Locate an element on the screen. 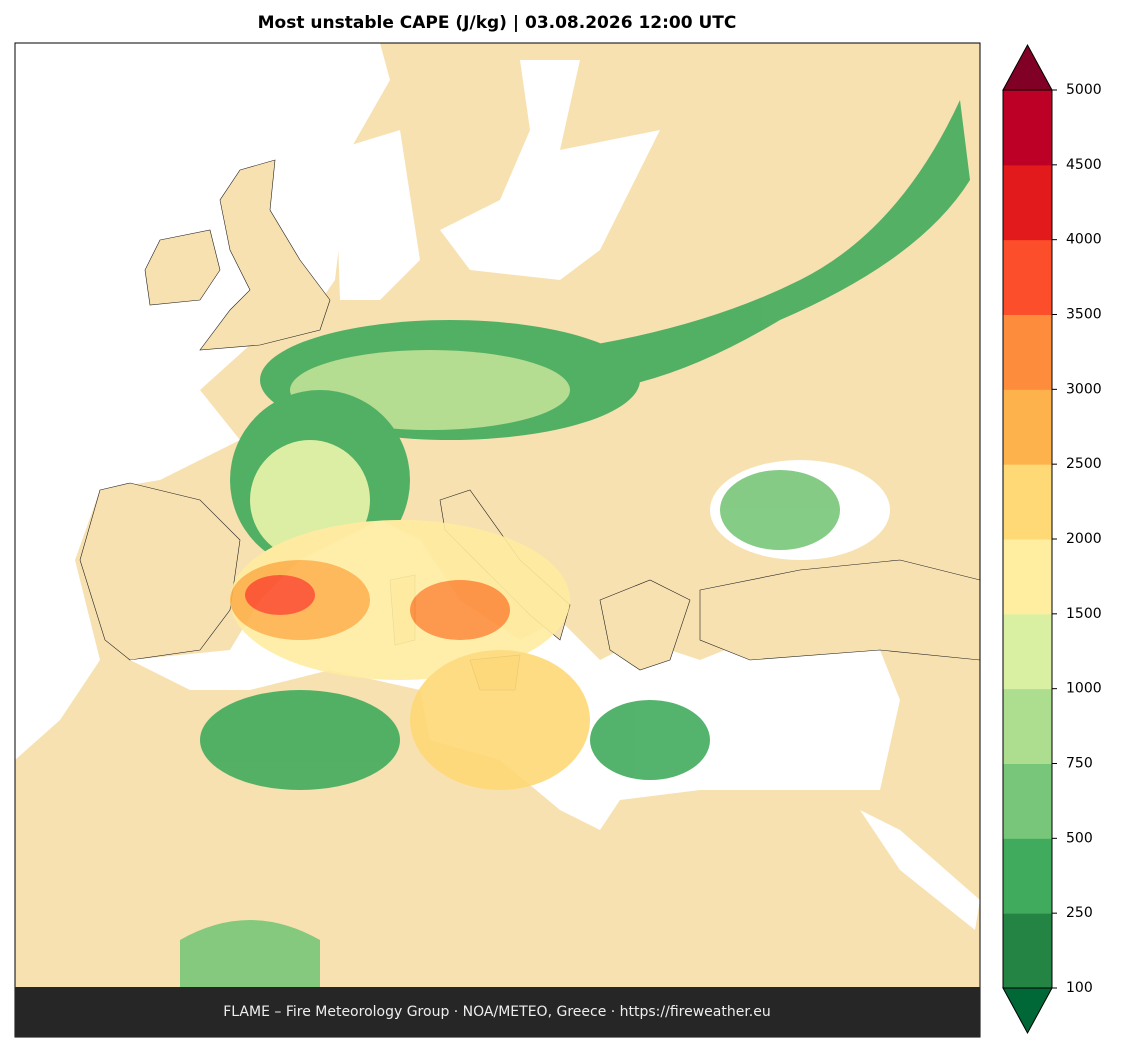 Image resolution: width=1124 pixels, height=1056 pixels. tick-label: 1500 is located at coordinates (1084, 614).